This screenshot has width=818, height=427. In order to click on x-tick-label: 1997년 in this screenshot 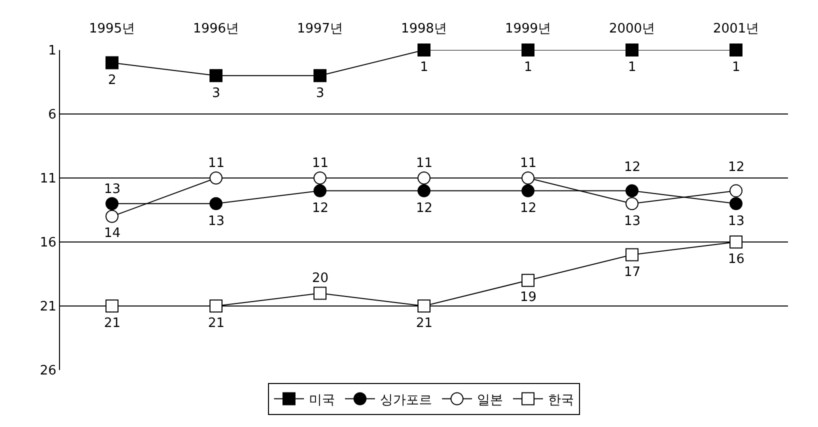, I will do `click(320, 28)`.